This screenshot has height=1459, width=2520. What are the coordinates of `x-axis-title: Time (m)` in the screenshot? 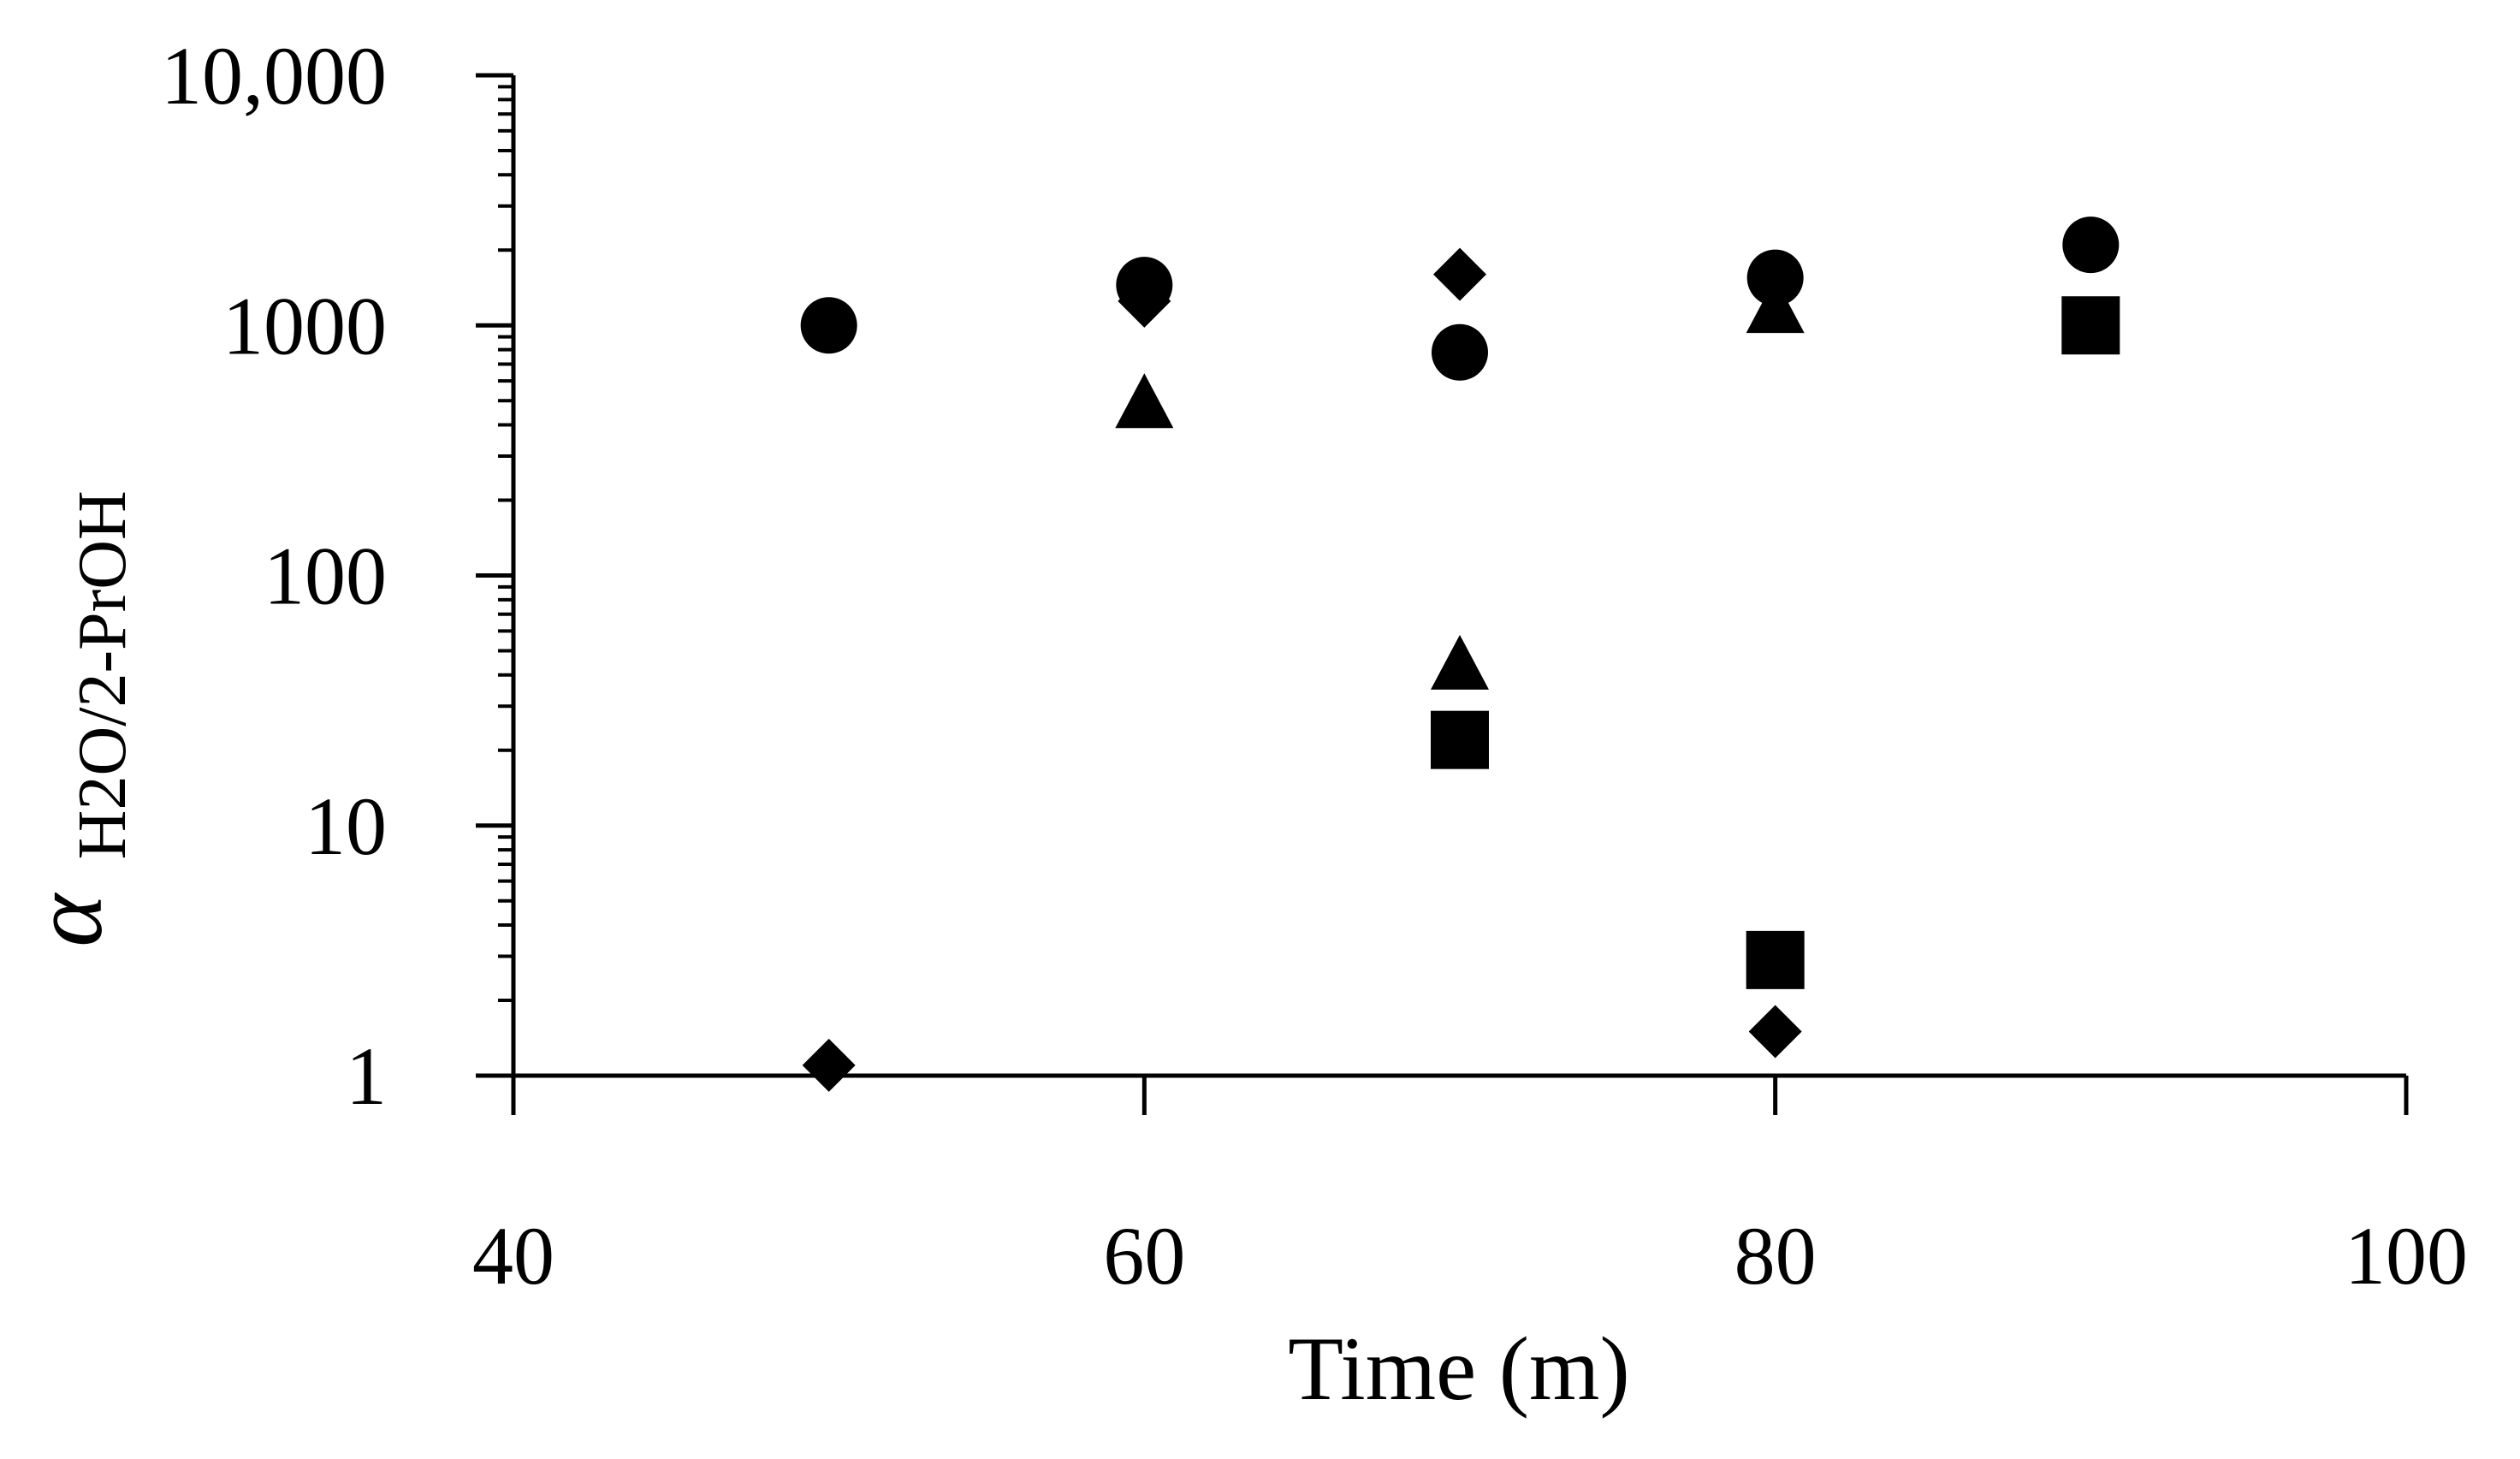 It's located at (1459, 1369).